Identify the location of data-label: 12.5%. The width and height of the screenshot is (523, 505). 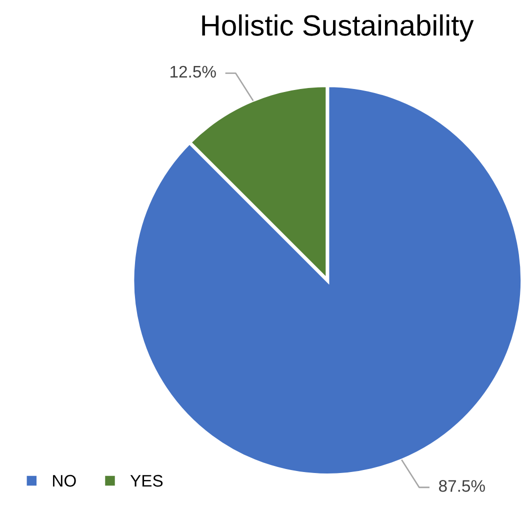
(193, 72).